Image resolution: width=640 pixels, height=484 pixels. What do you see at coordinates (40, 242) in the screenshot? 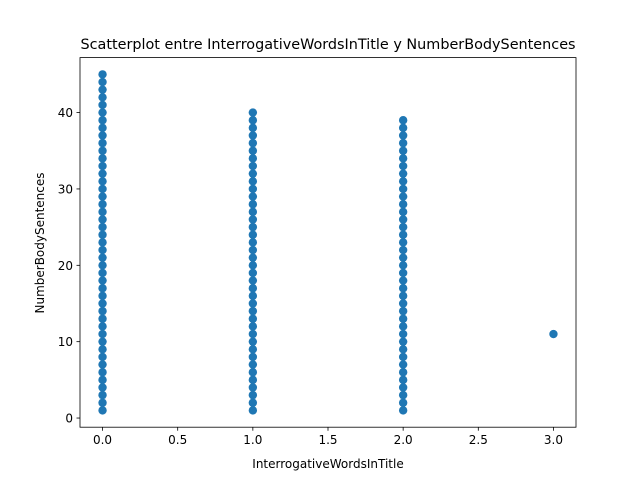
I see `y-axis-label: NumberBodySentences` at bounding box center [40, 242].